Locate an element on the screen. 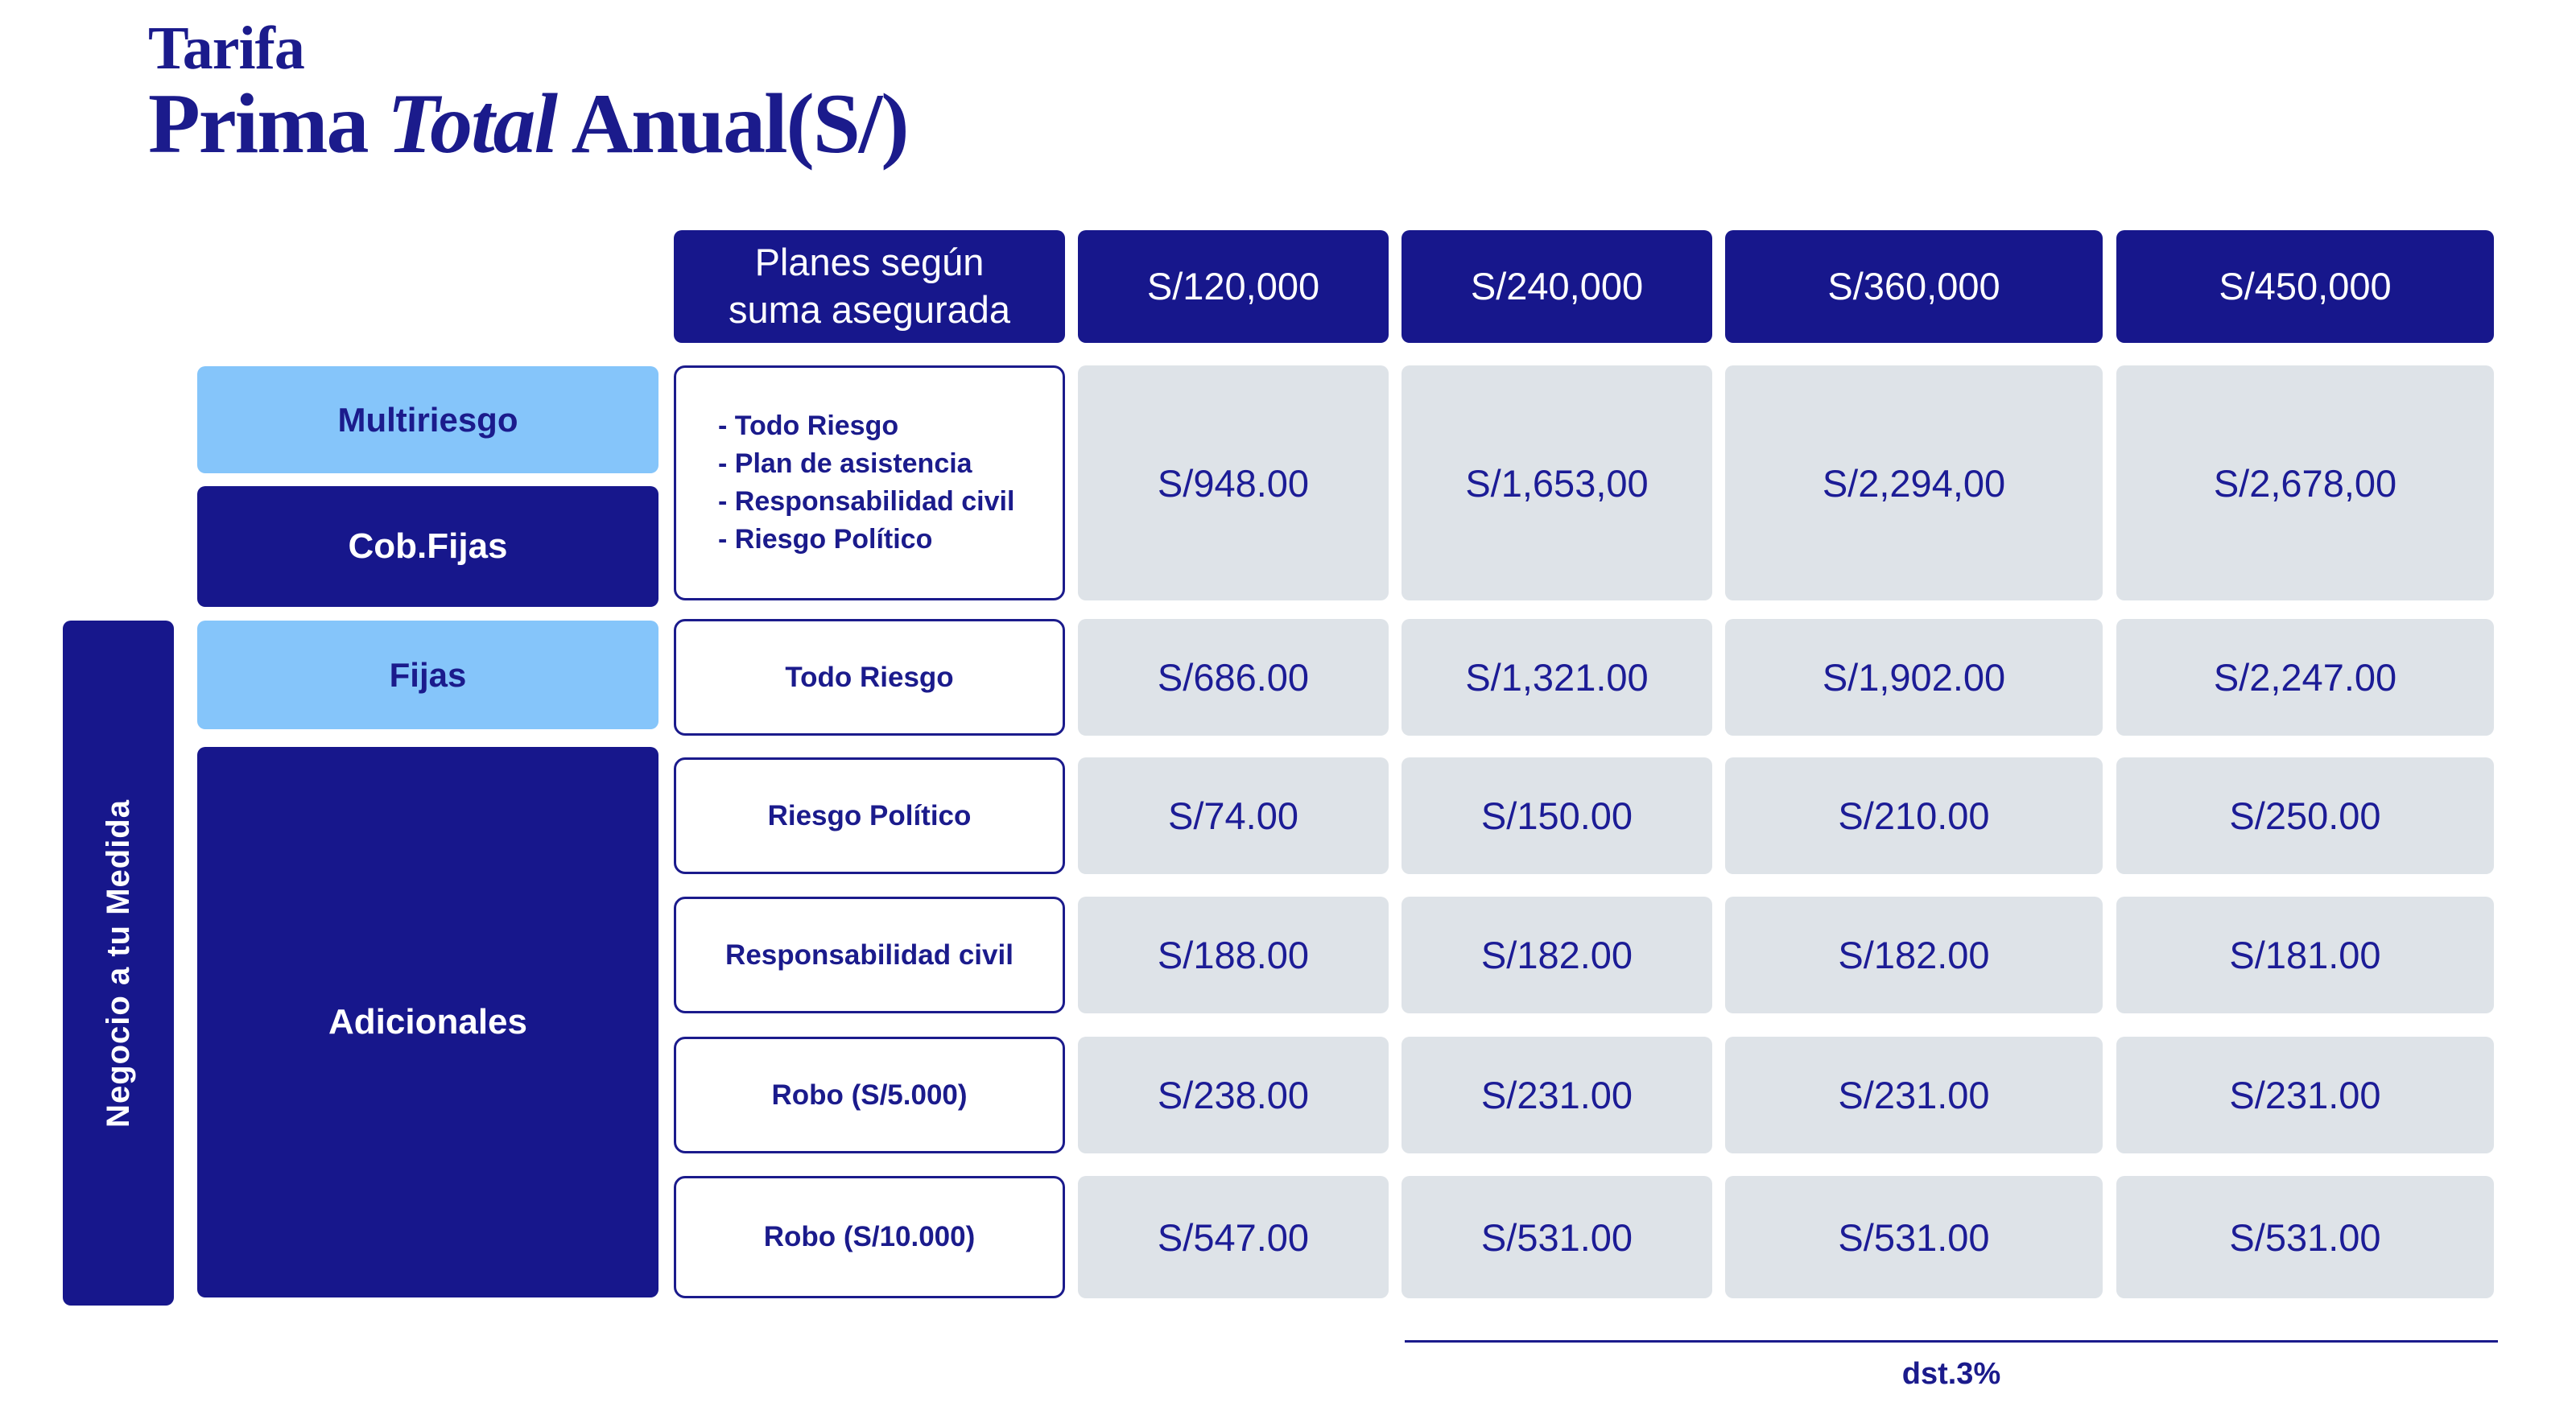  row-label-robo-5000: Robo (S/5.000) is located at coordinates (869, 1095).